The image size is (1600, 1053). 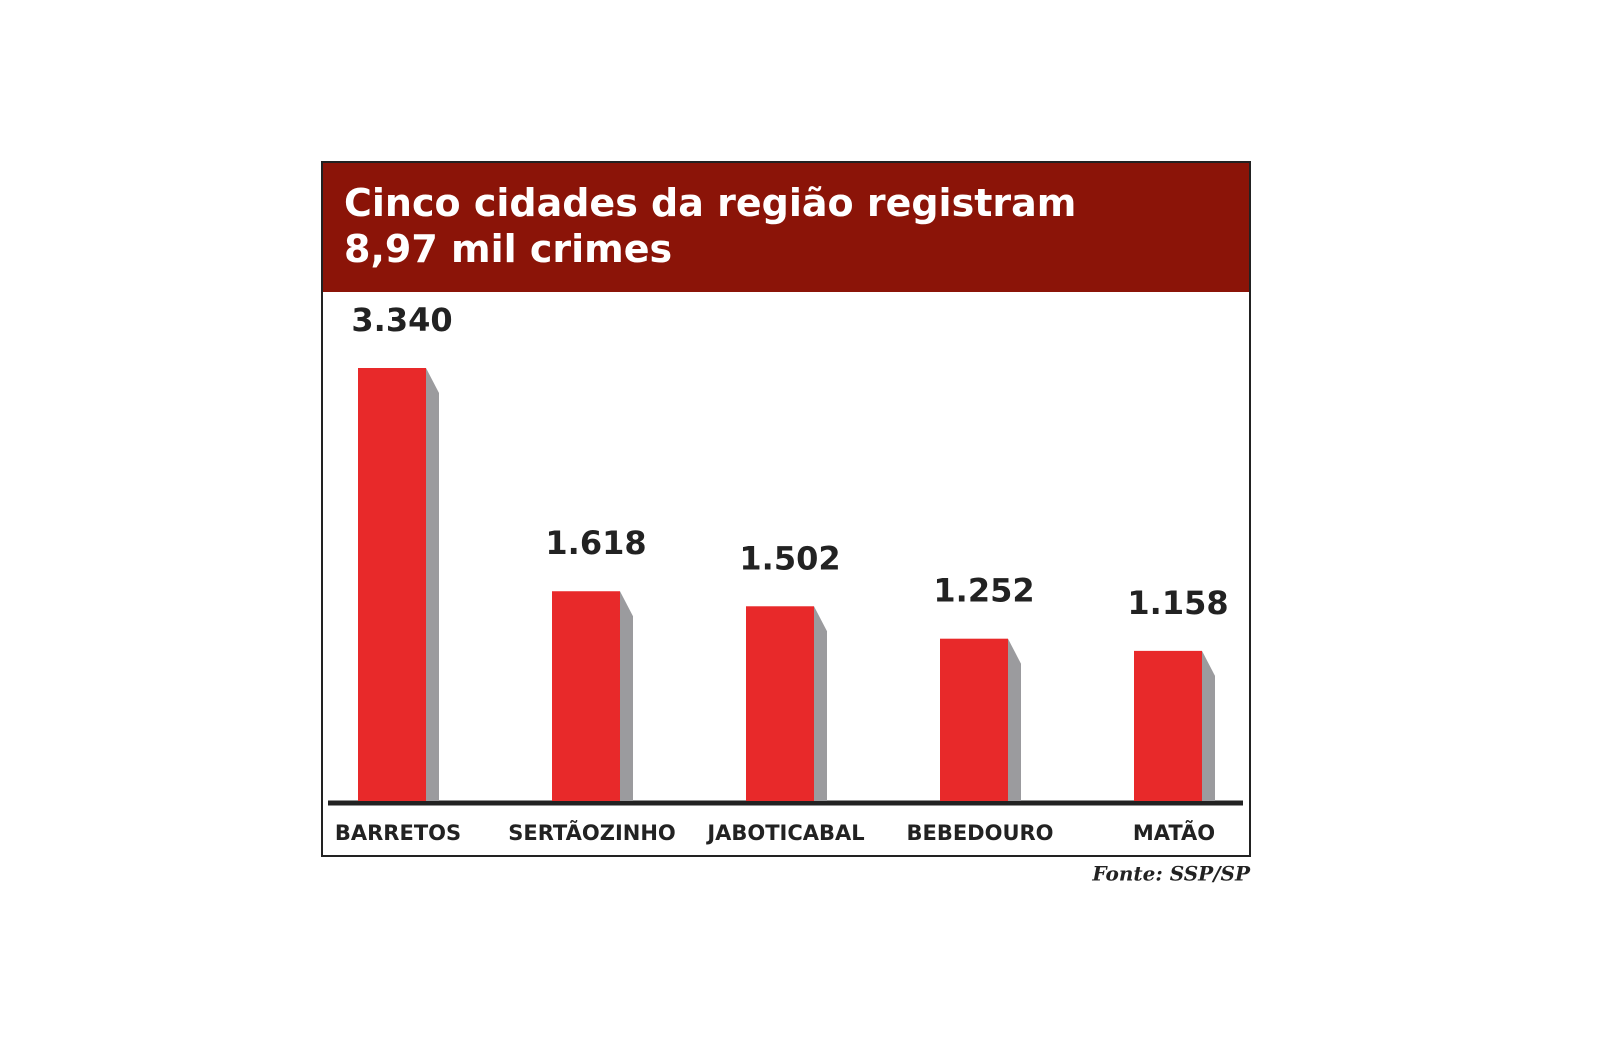 What do you see at coordinates (592, 832) in the screenshot?
I see `x-tick-label: SERTÃOZINHO` at bounding box center [592, 832].